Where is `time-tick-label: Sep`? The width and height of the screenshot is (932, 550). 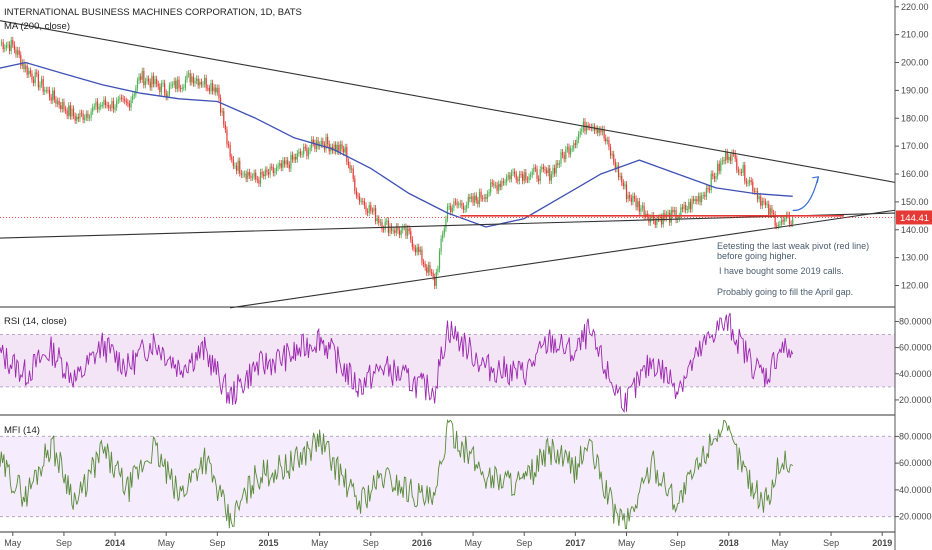
time-tick-label: Sep is located at coordinates (64, 543).